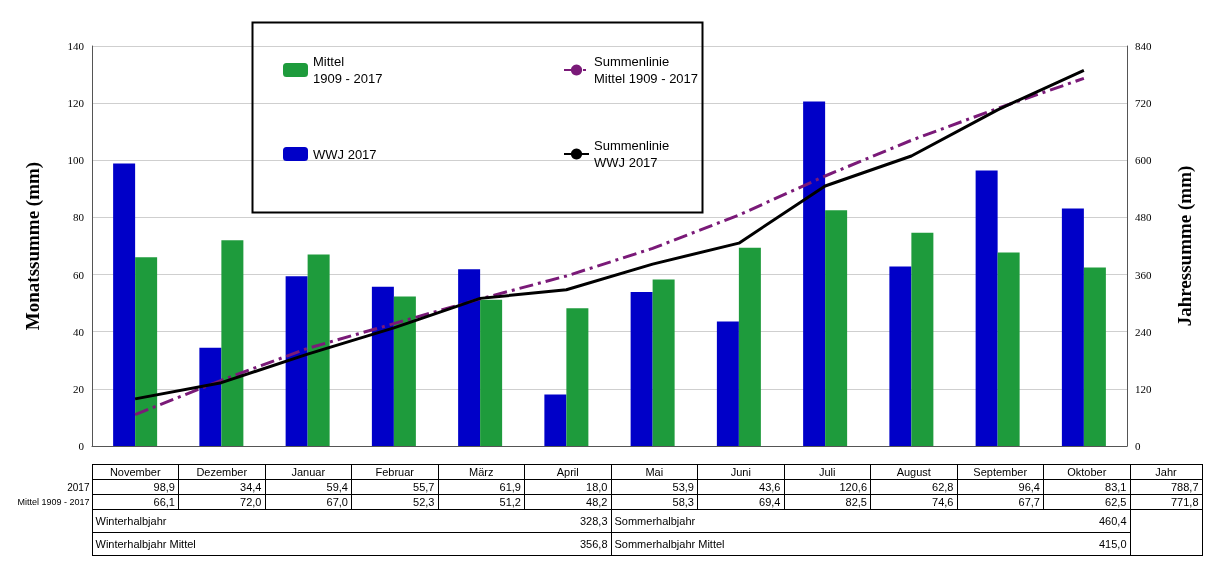 This screenshot has width=1210, height=565. Describe the element at coordinates (79, 388) in the screenshot. I see `y-tick-label: 20` at that location.